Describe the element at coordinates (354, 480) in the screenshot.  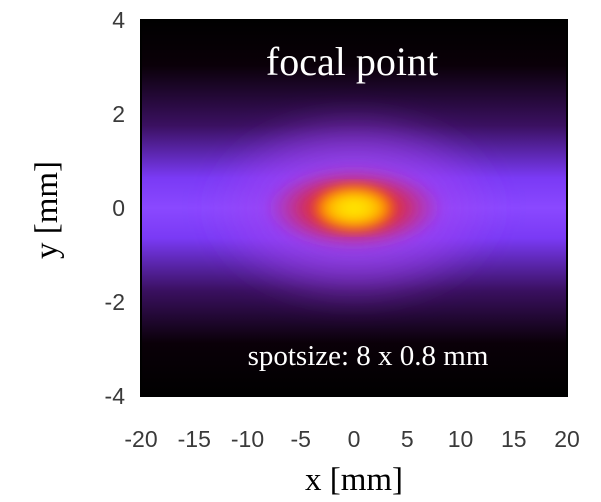
I see `x-axis-label: x [mm]` at that location.